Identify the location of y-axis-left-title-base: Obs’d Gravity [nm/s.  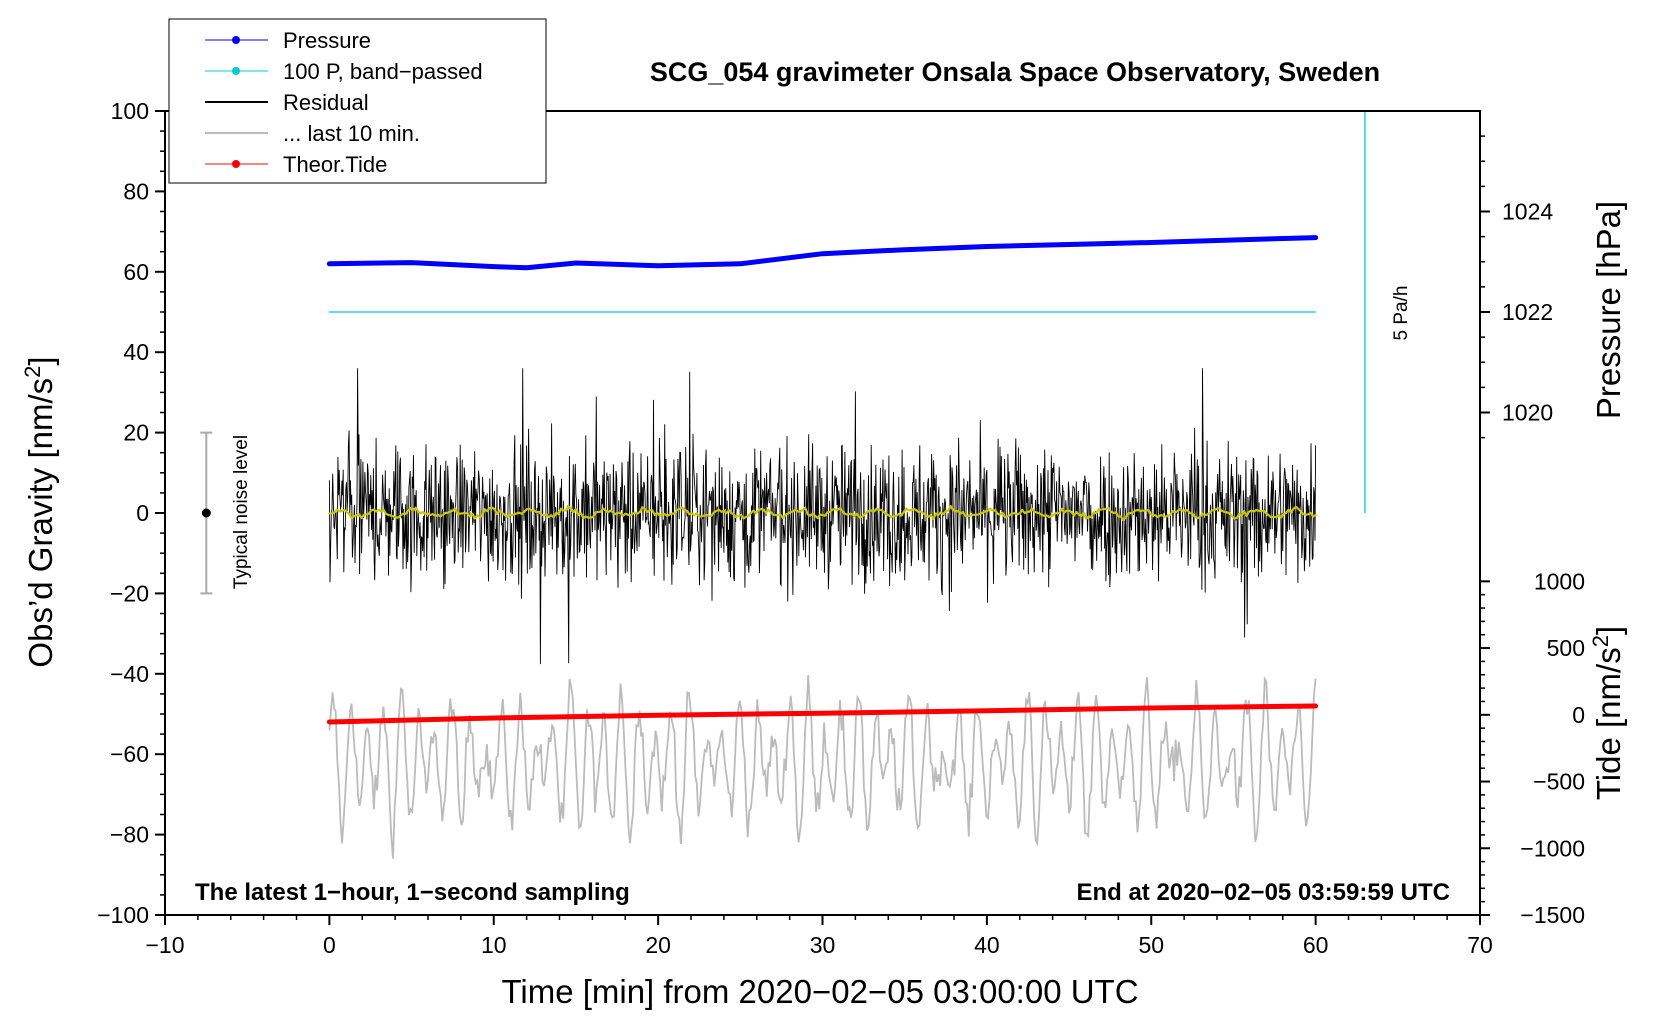
(40, 523).